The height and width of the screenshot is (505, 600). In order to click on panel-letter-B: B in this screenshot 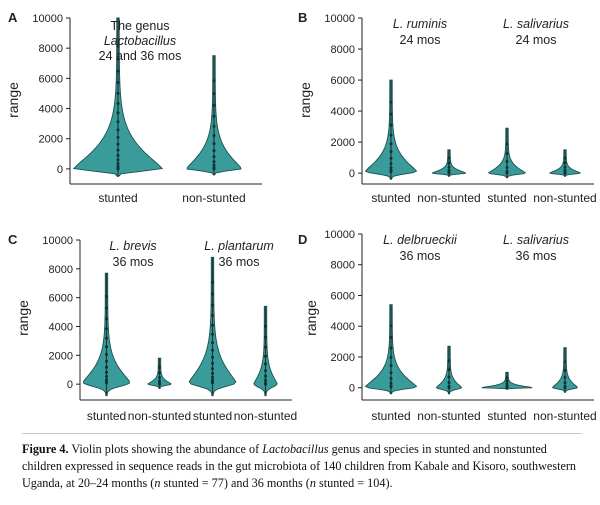, I will do `click(302, 17)`.